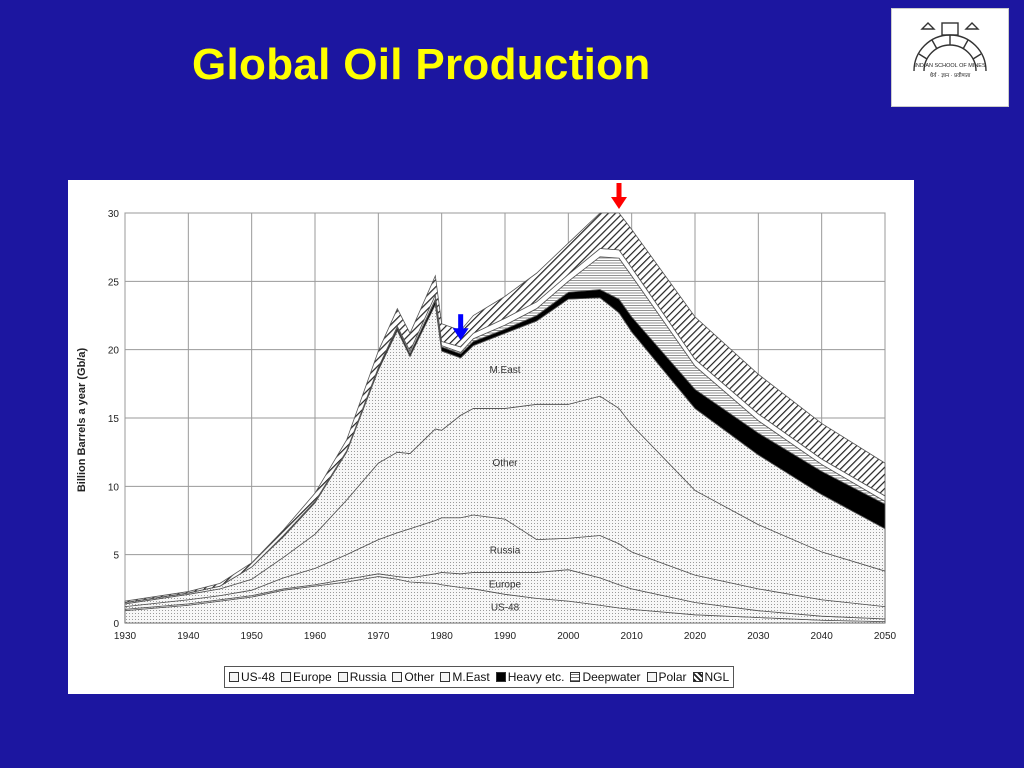  I want to click on y-tick-label: 0, so click(116, 624).